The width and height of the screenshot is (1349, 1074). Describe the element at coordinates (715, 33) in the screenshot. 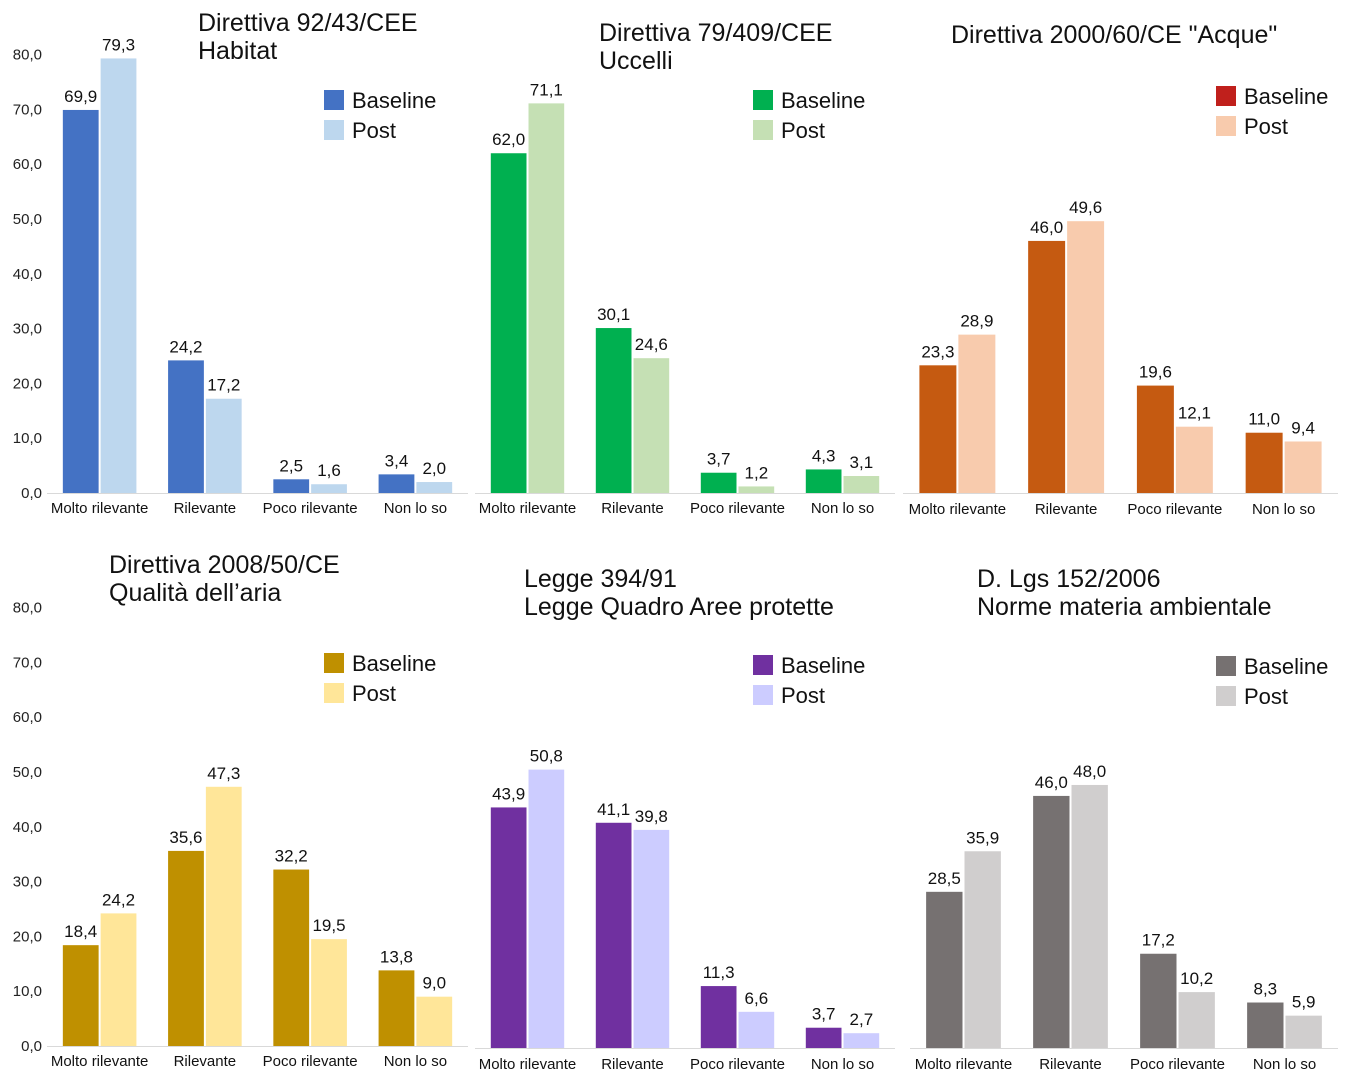

I see `chart-title: Direttiva 79/409/CEE` at that location.